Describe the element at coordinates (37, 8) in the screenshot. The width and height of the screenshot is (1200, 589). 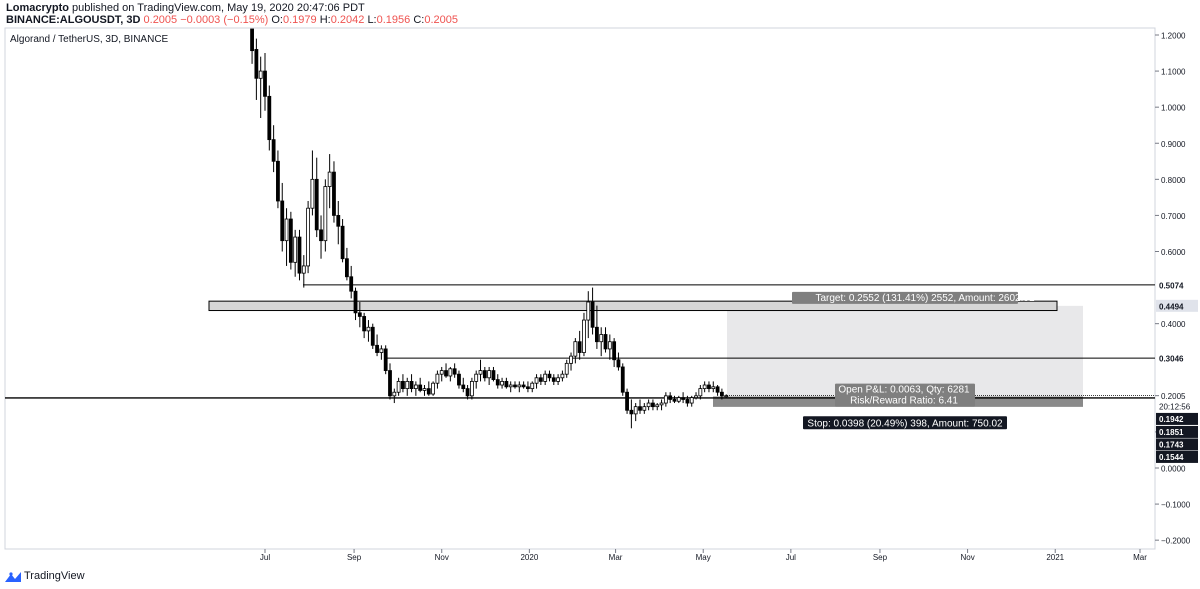
I see `author-name: Lomacrypto` at that location.